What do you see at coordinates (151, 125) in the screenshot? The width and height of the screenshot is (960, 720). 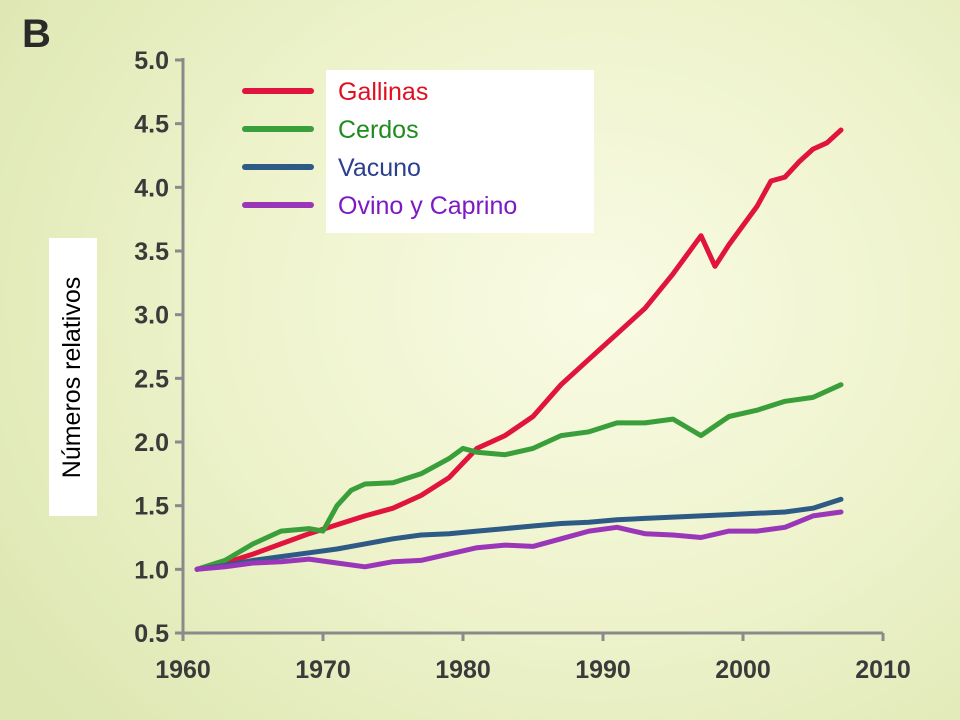 I see `y-tick-label: 4.5` at bounding box center [151, 125].